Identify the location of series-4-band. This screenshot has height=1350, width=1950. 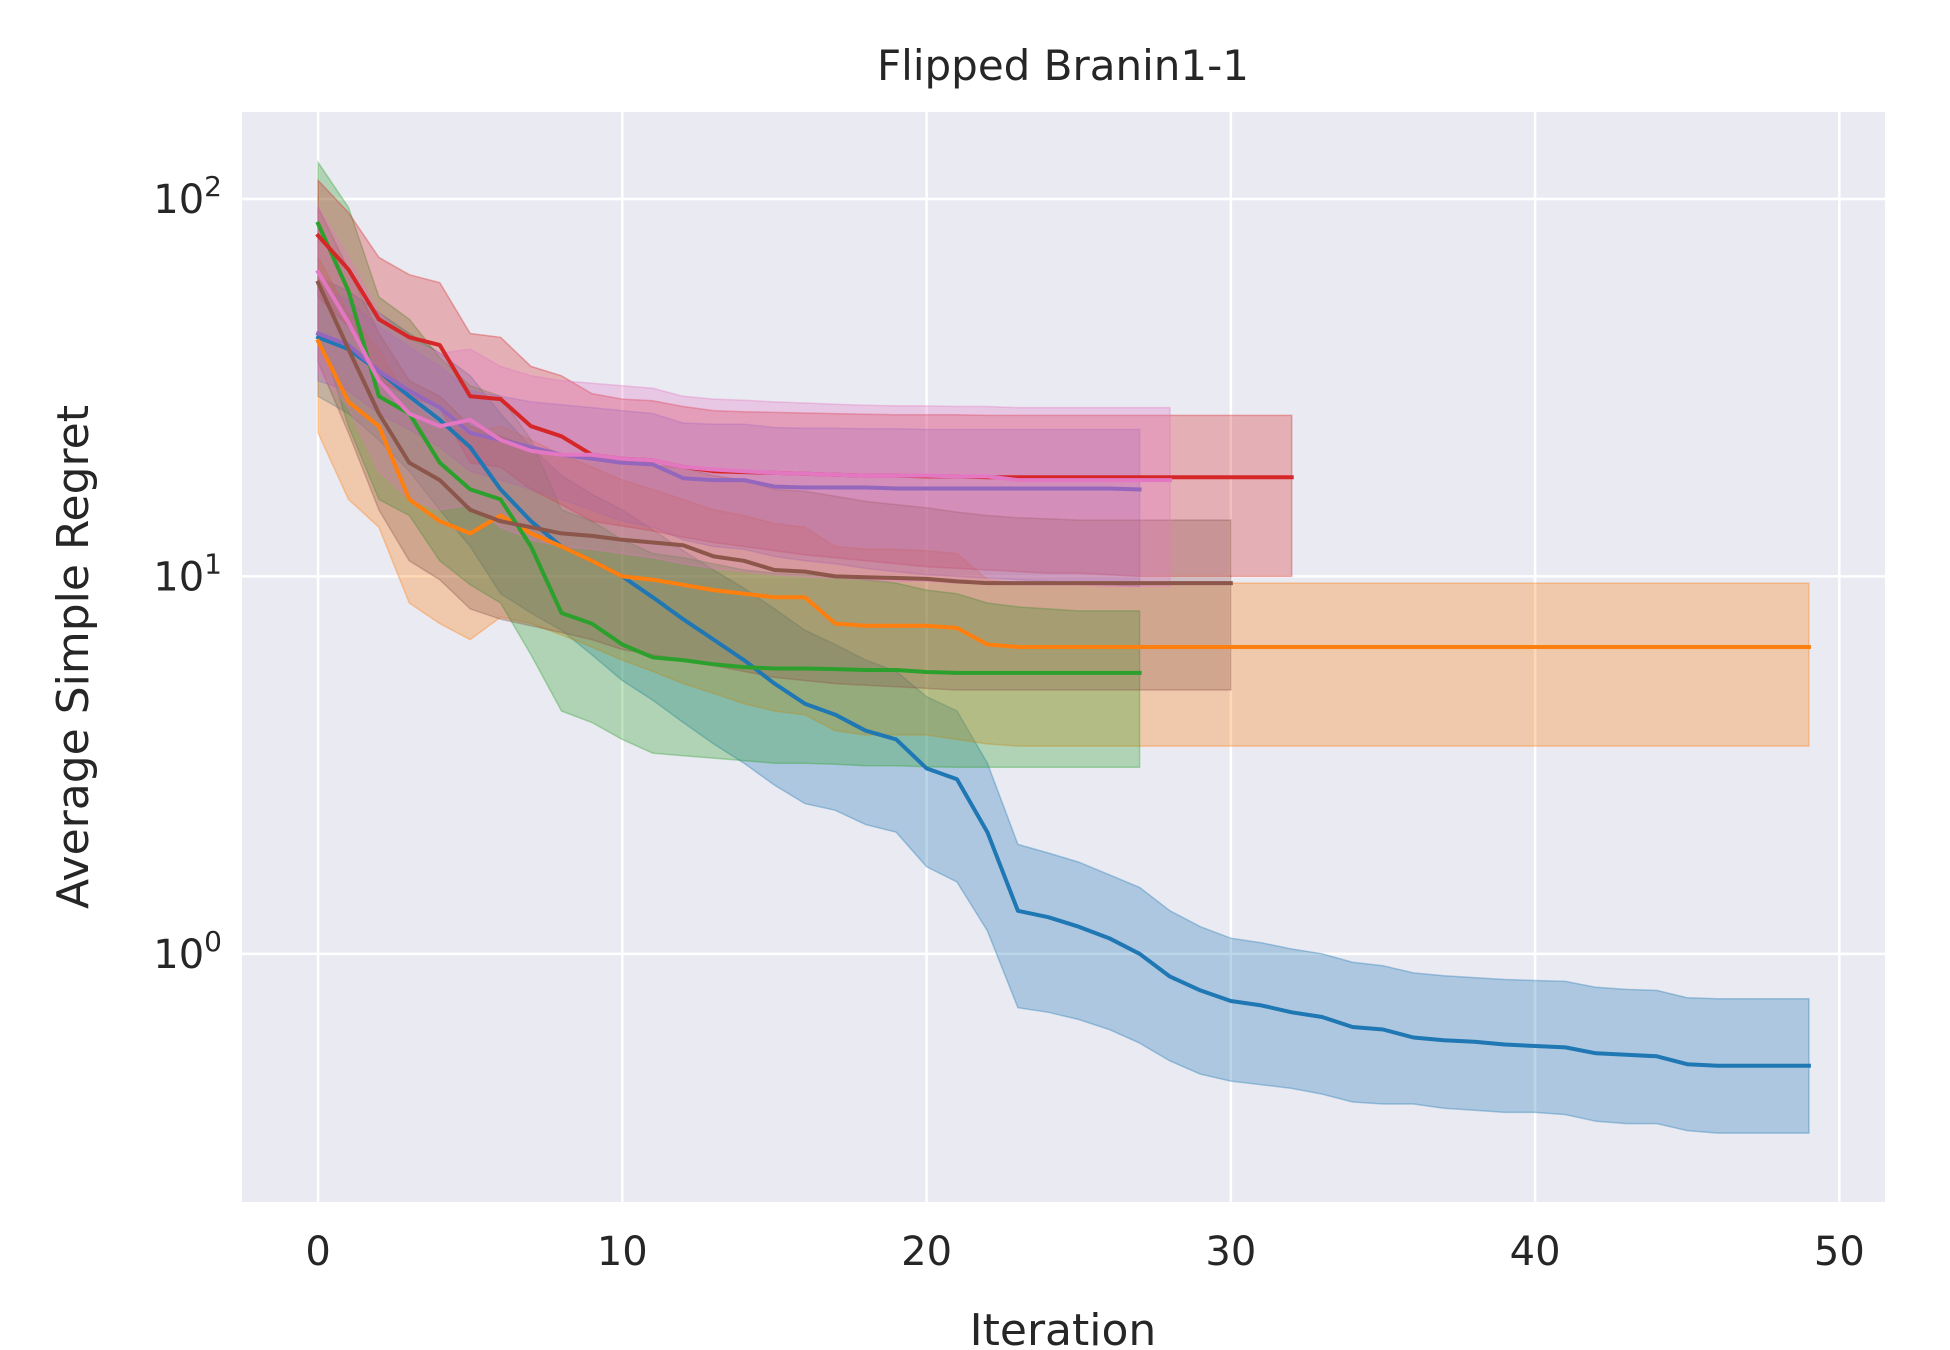
(729, 437).